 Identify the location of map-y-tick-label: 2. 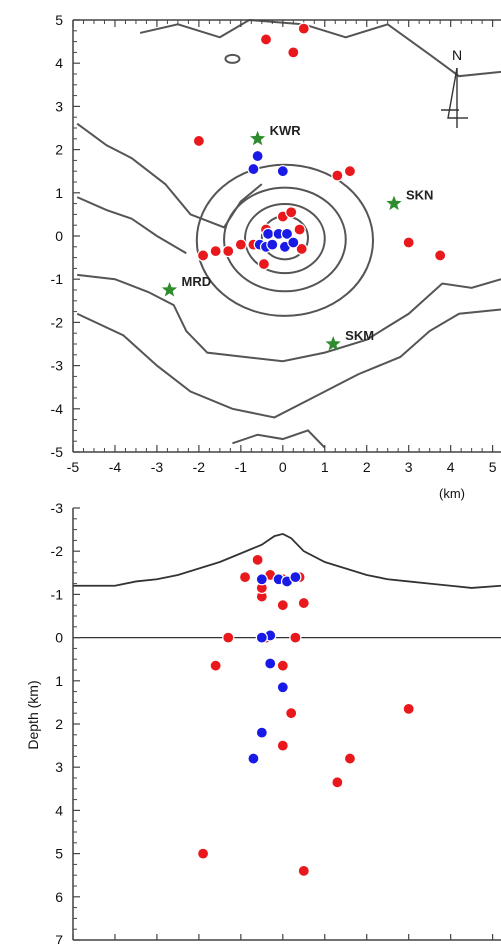
(59, 150).